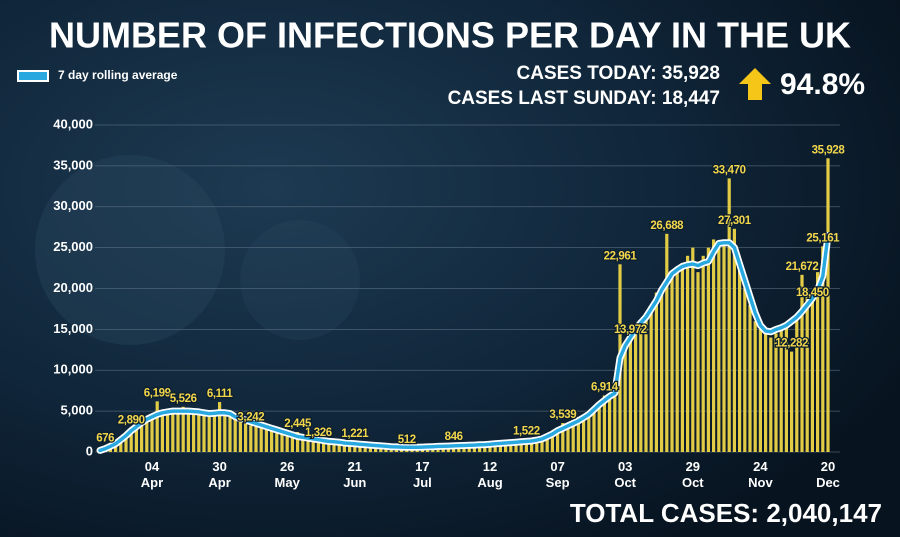  Describe the element at coordinates (131, 420) in the screenshot. I see `data-label: 2,890` at that location.